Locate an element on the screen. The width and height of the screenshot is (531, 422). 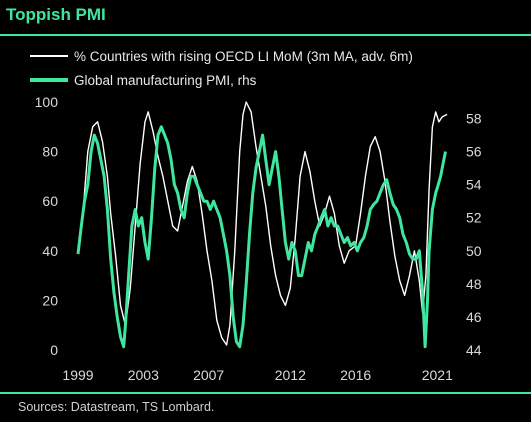
right-tick-label: 48 is located at coordinates (474, 284).